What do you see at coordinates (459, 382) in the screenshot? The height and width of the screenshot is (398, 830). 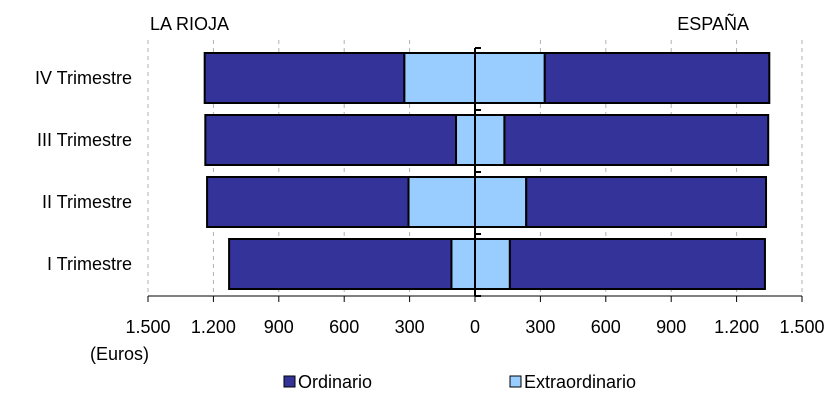 I see `legend: Ordinario Extraordinario` at bounding box center [459, 382].